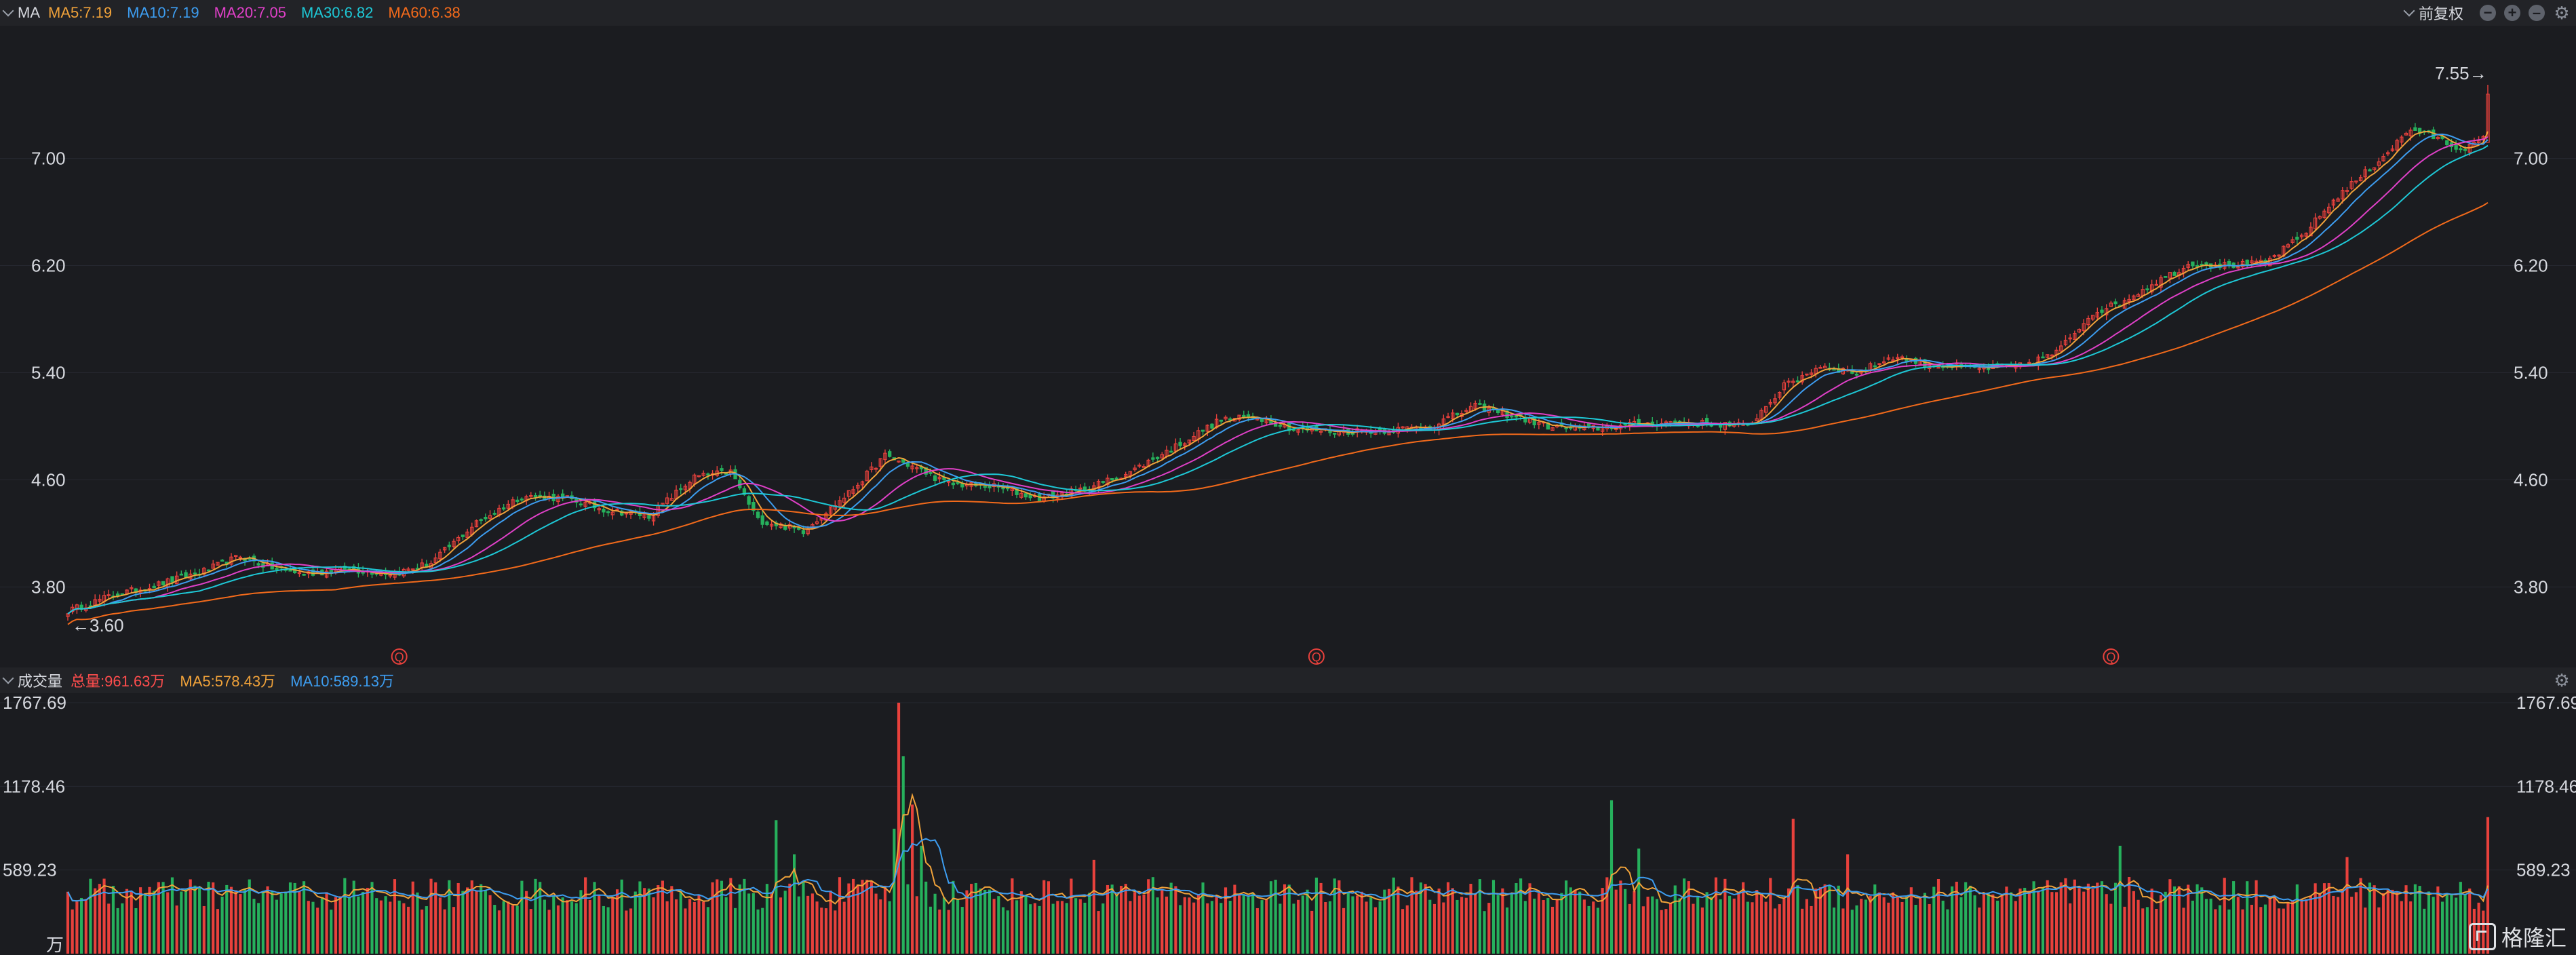 This screenshot has width=2576, height=955. Describe the element at coordinates (2461, 73) in the screenshot. I see `max-price-label: 7.55→` at that location.